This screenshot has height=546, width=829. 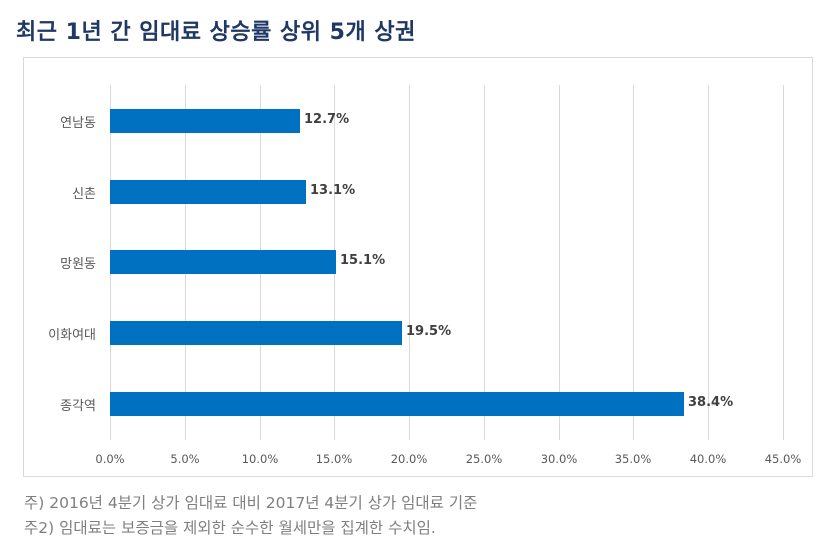 I want to click on x-tick-label: 10.0%, so click(x=260, y=459).